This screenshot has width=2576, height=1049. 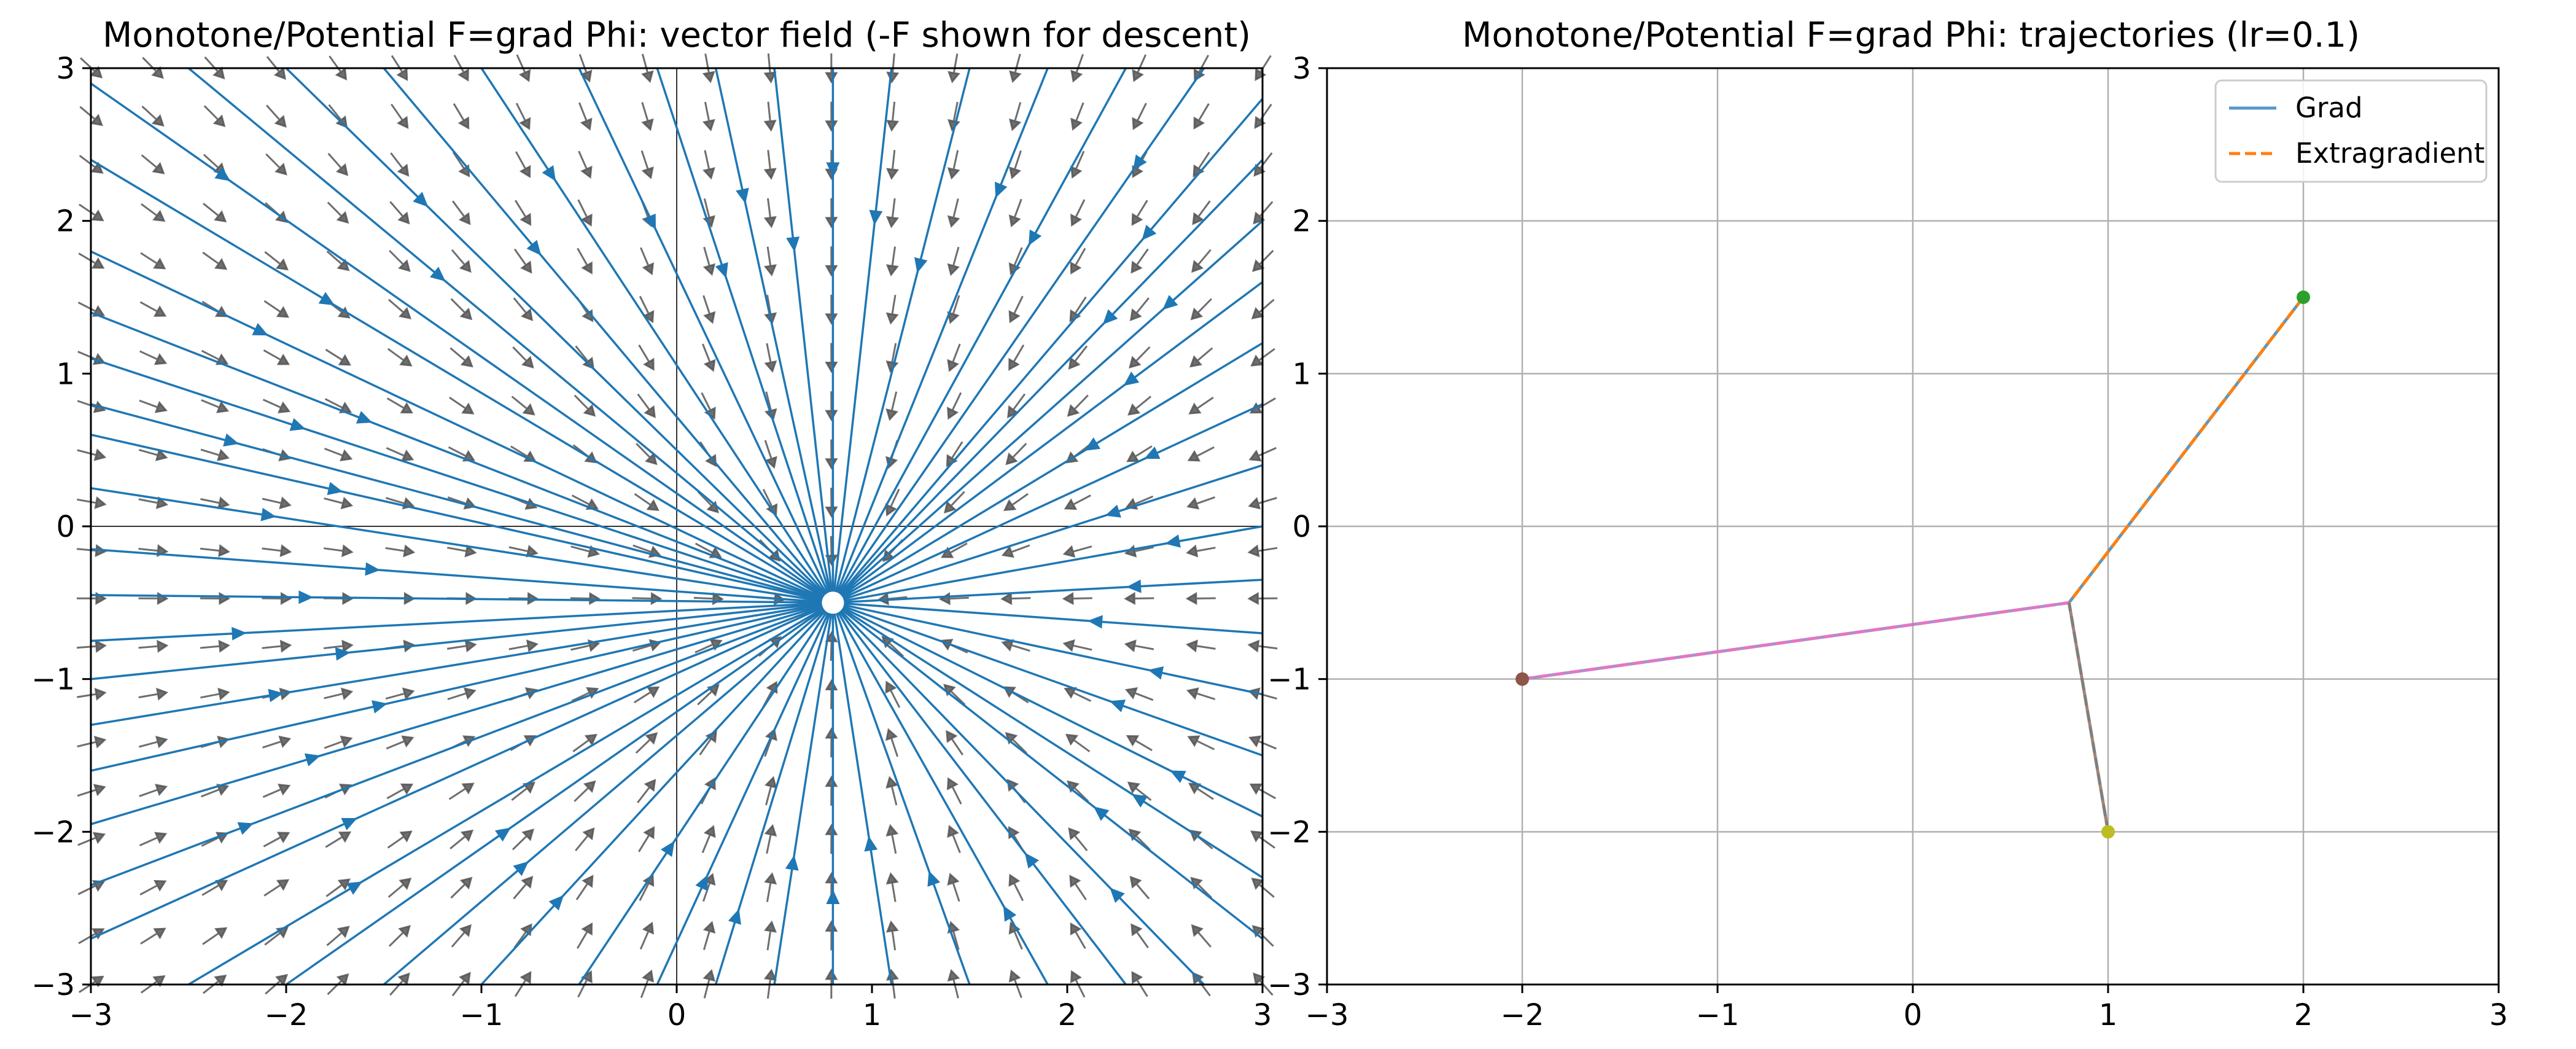 I want to click on left-y-tick-label: 0, so click(x=65, y=527).